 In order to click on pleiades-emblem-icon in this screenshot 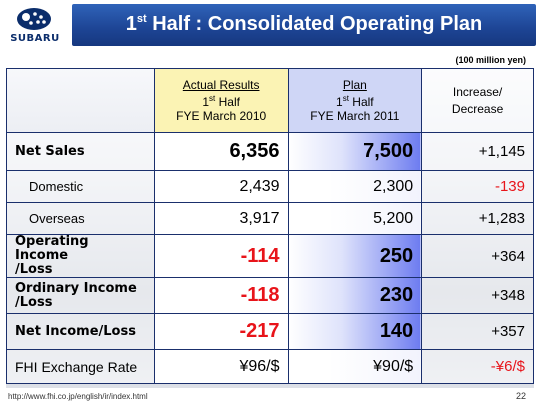, I will do `click(34, 19)`.